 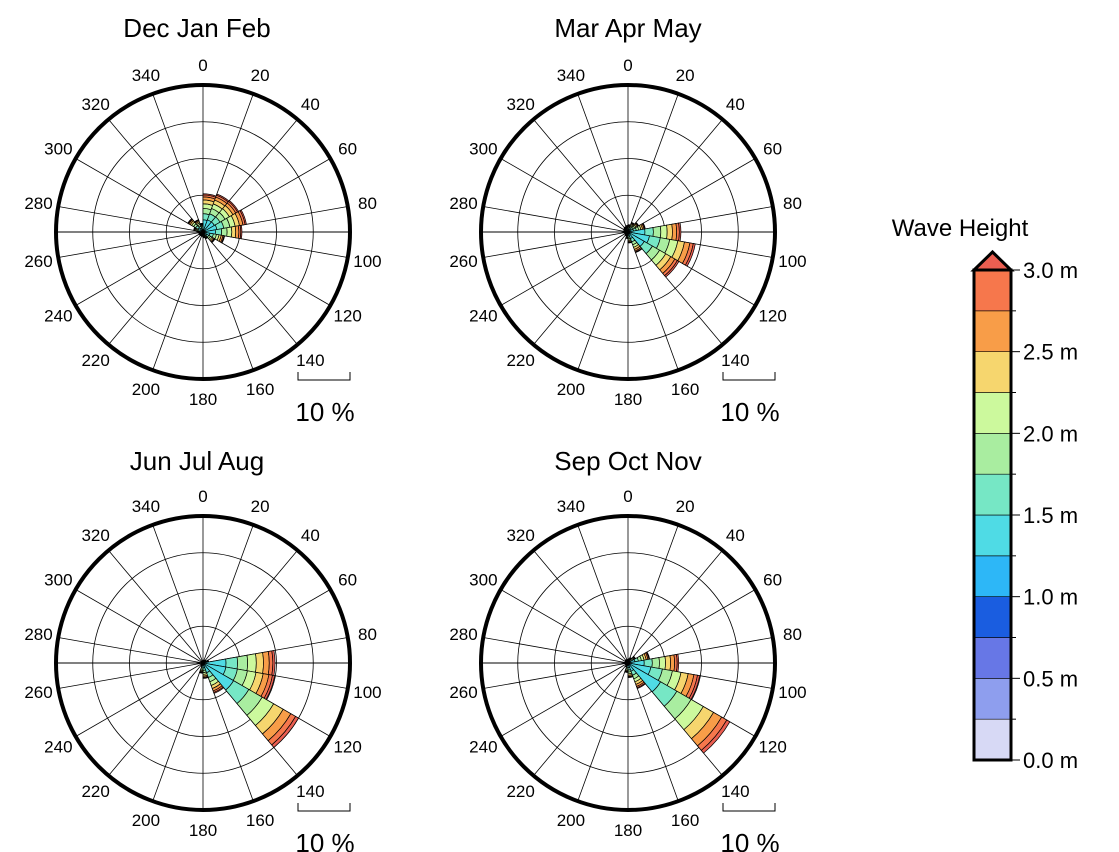 I want to click on panel-title: Dec Jan Feb, so click(x=196, y=28).